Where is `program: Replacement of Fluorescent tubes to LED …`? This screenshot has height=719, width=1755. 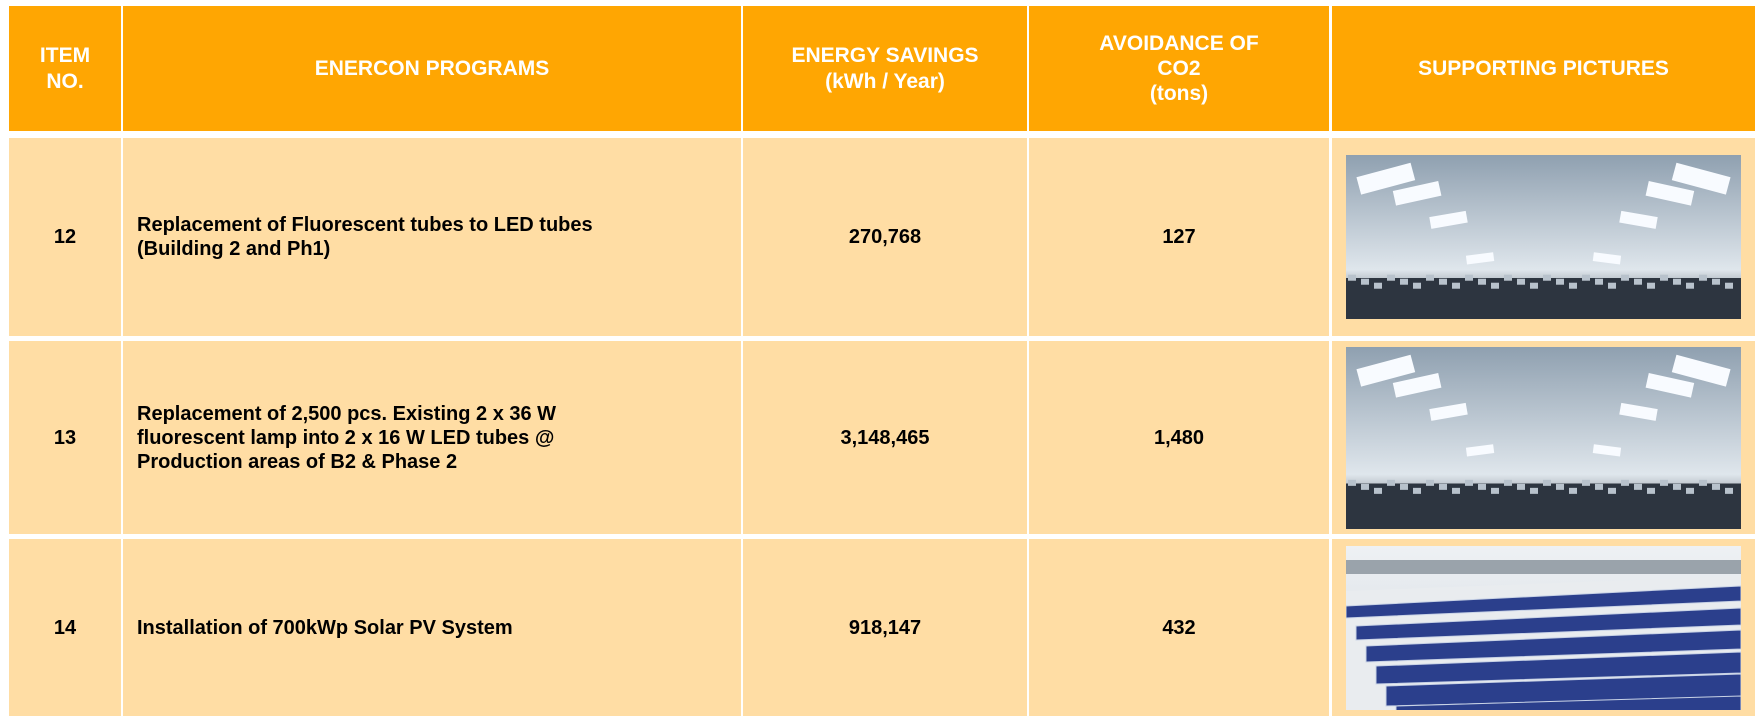 program: Replacement of Fluorescent tubes to LED … is located at coordinates (432, 237).